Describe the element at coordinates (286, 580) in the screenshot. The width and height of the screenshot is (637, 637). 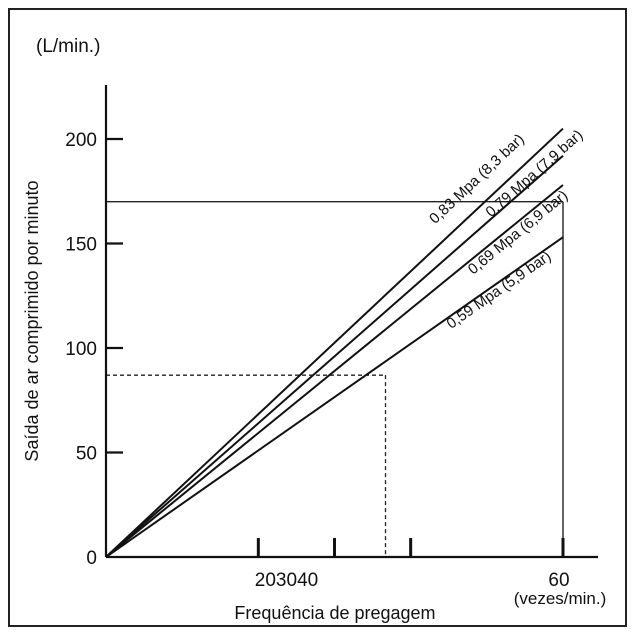
I see `x-tick-label: 203040` at that location.